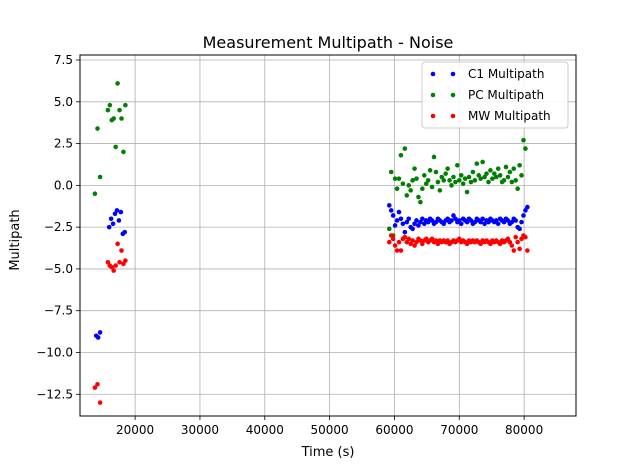 The image size is (640, 468). I want to click on legend-label-pc-multipath: PC Multipath, so click(506, 95).